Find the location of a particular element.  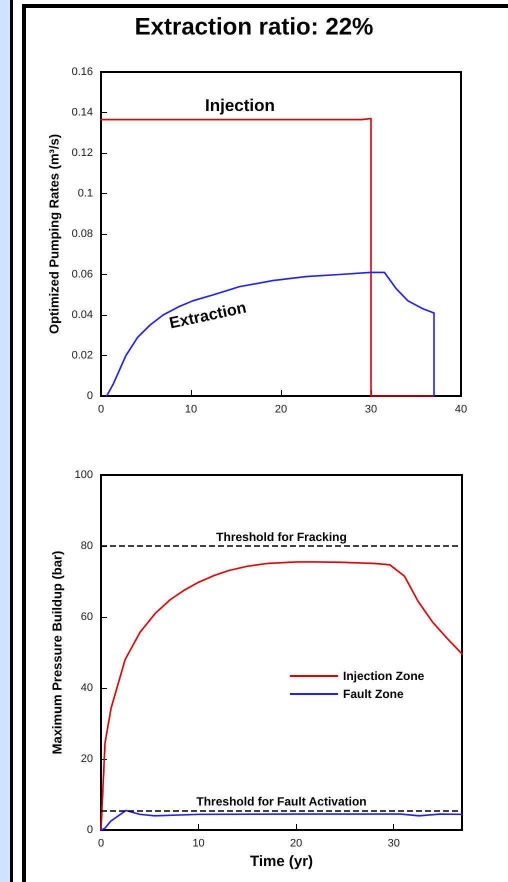

legend-label: Injection Zone is located at coordinates (384, 676).